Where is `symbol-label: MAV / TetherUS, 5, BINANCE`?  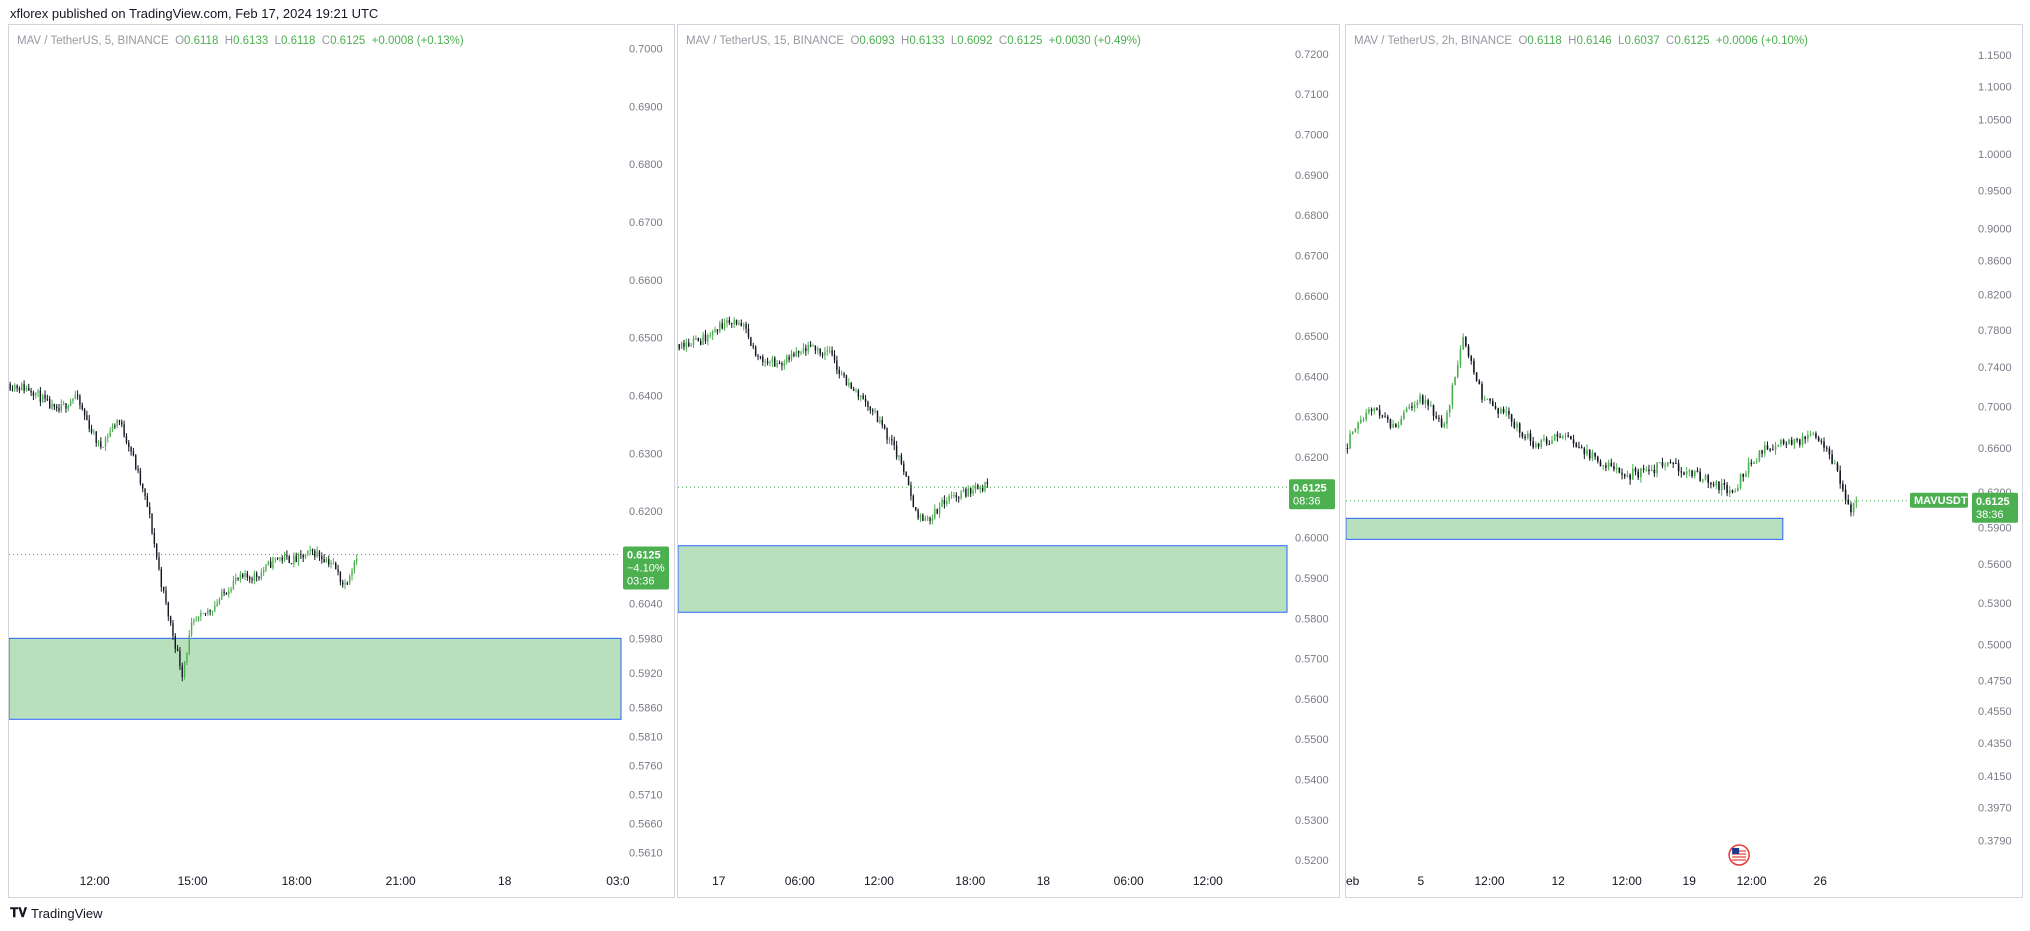 symbol-label: MAV / TetherUS, 5, BINANCE is located at coordinates (93, 41).